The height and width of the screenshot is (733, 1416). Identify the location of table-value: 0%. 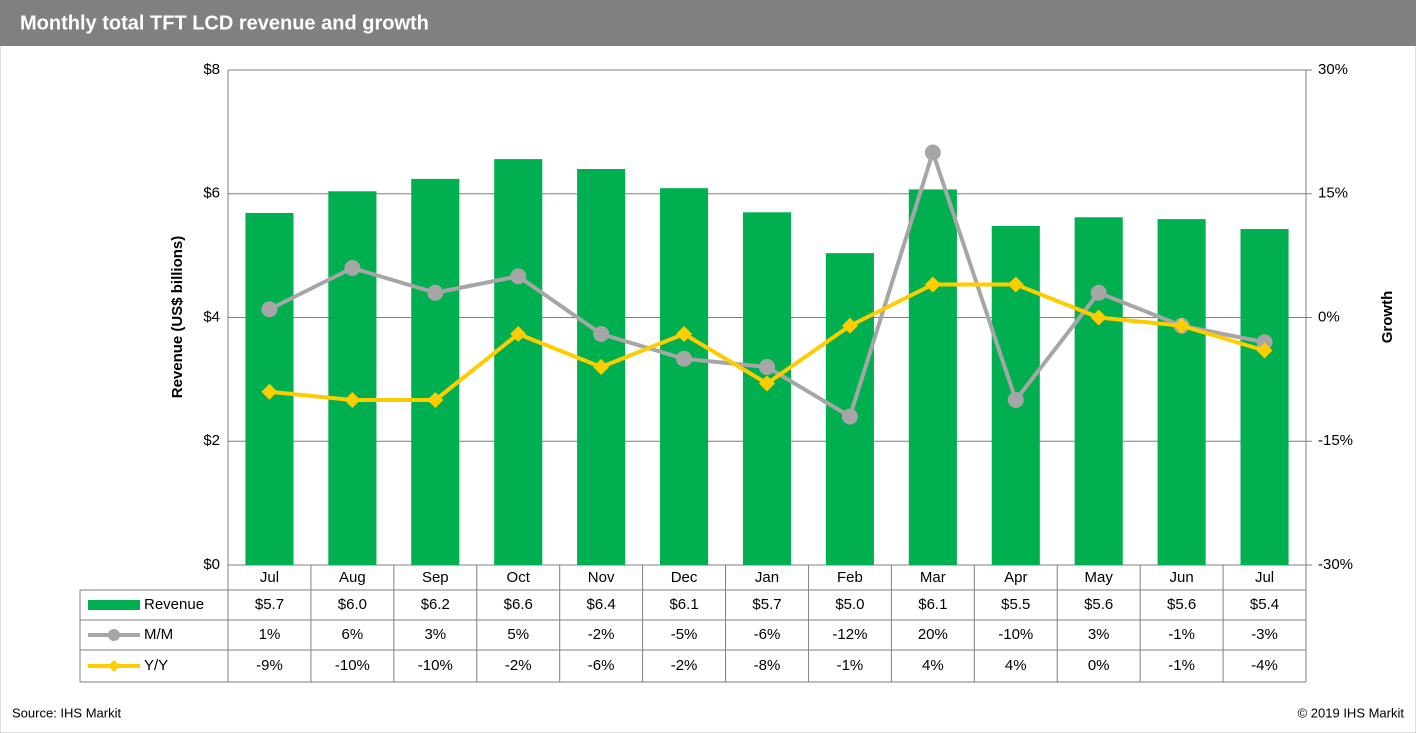
(1099, 665).